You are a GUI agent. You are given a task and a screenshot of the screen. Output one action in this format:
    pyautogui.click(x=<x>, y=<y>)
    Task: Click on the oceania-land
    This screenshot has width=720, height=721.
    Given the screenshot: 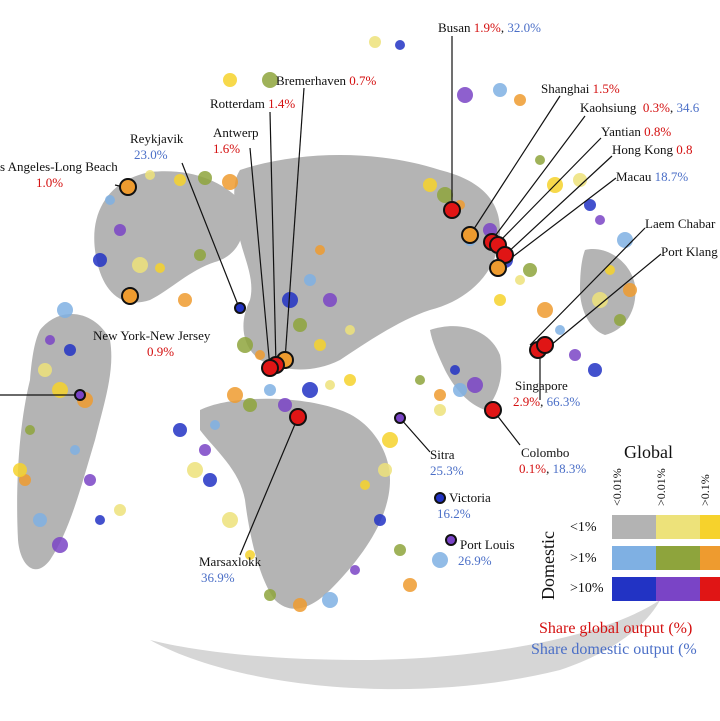 What is the action you would take?
    pyautogui.click(x=608, y=292)
    